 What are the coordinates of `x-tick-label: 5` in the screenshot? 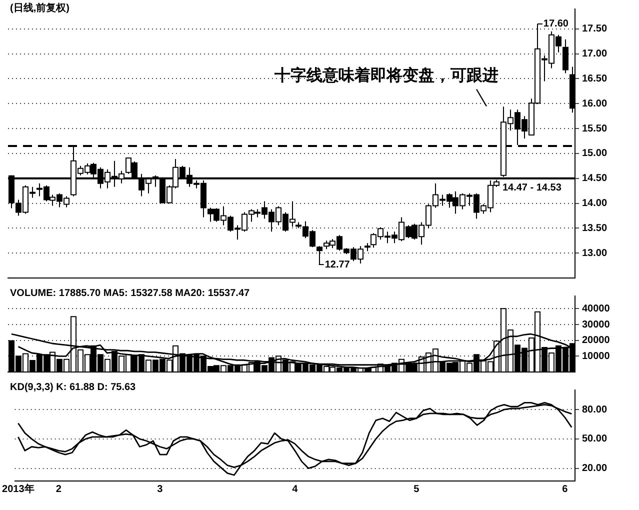 It's located at (417, 489).